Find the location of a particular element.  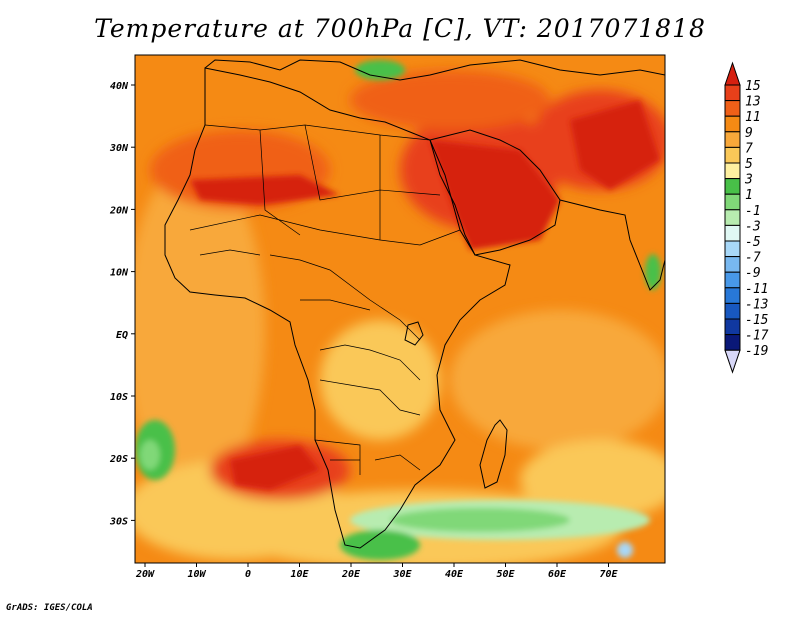

colorbar-label: -5 is located at coordinates (753, 242).